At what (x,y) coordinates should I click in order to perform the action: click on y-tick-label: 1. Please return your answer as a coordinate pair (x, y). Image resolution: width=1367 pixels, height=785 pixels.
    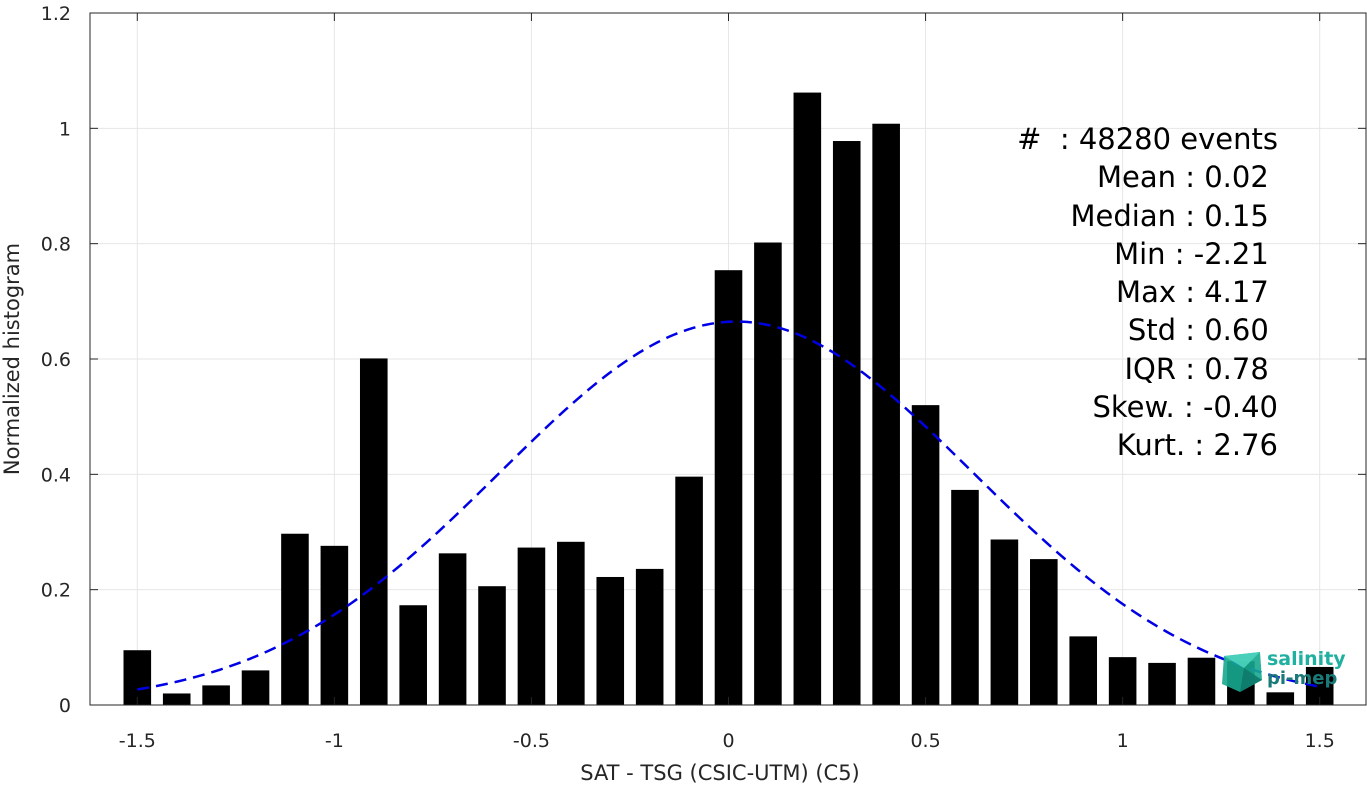
    Looking at the image, I should click on (65, 129).